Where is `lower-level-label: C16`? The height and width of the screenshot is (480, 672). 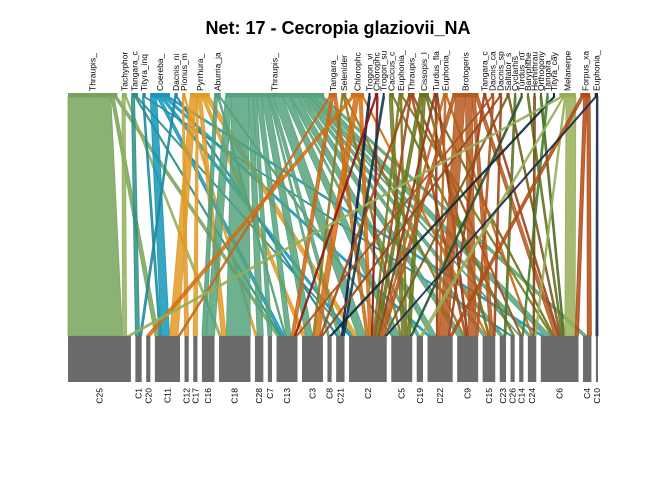 lower-level-label: C16 is located at coordinates (208, 396).